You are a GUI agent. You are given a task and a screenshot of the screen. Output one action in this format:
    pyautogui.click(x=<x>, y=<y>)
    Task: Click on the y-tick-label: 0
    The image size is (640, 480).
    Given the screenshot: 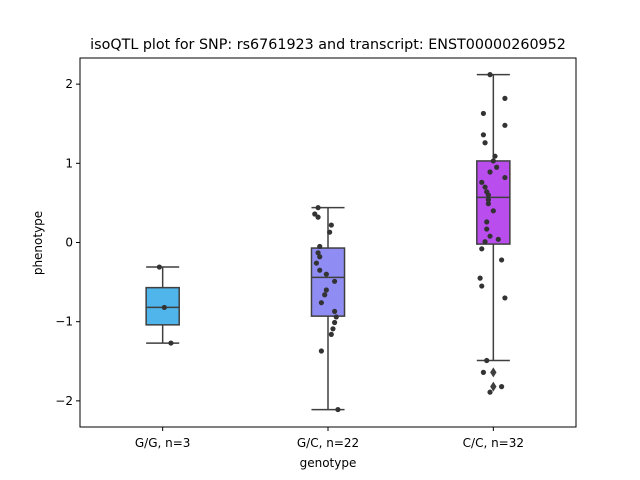 What is the action you would take?
    pyautogui.click(x=69, y=243)
    